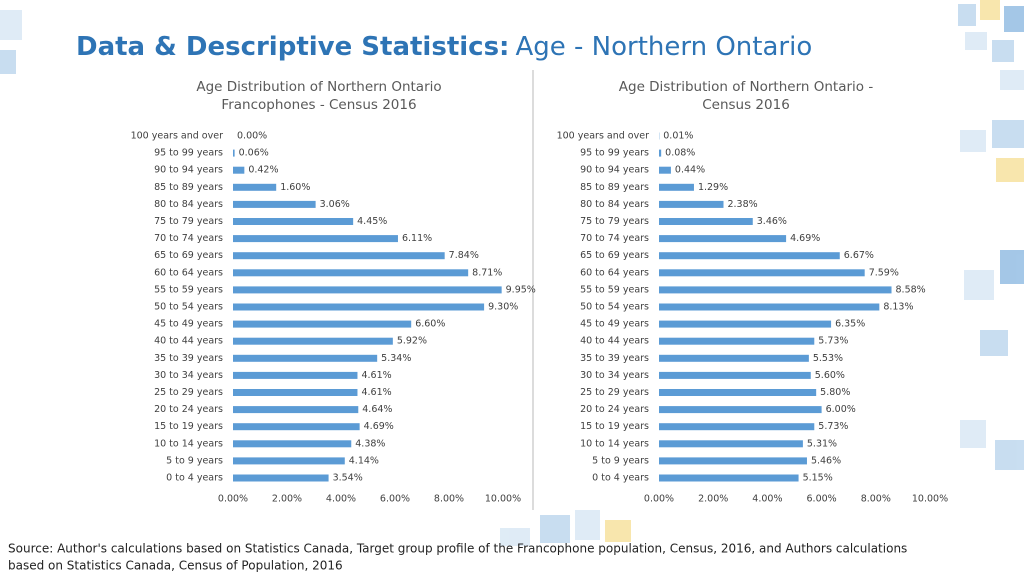 This screenshot has height=576, width=1024. What do you see at coordinates (850, 324) in the screenshot?
I see `value-label: 6.35%` at bounding box center [850, 324].